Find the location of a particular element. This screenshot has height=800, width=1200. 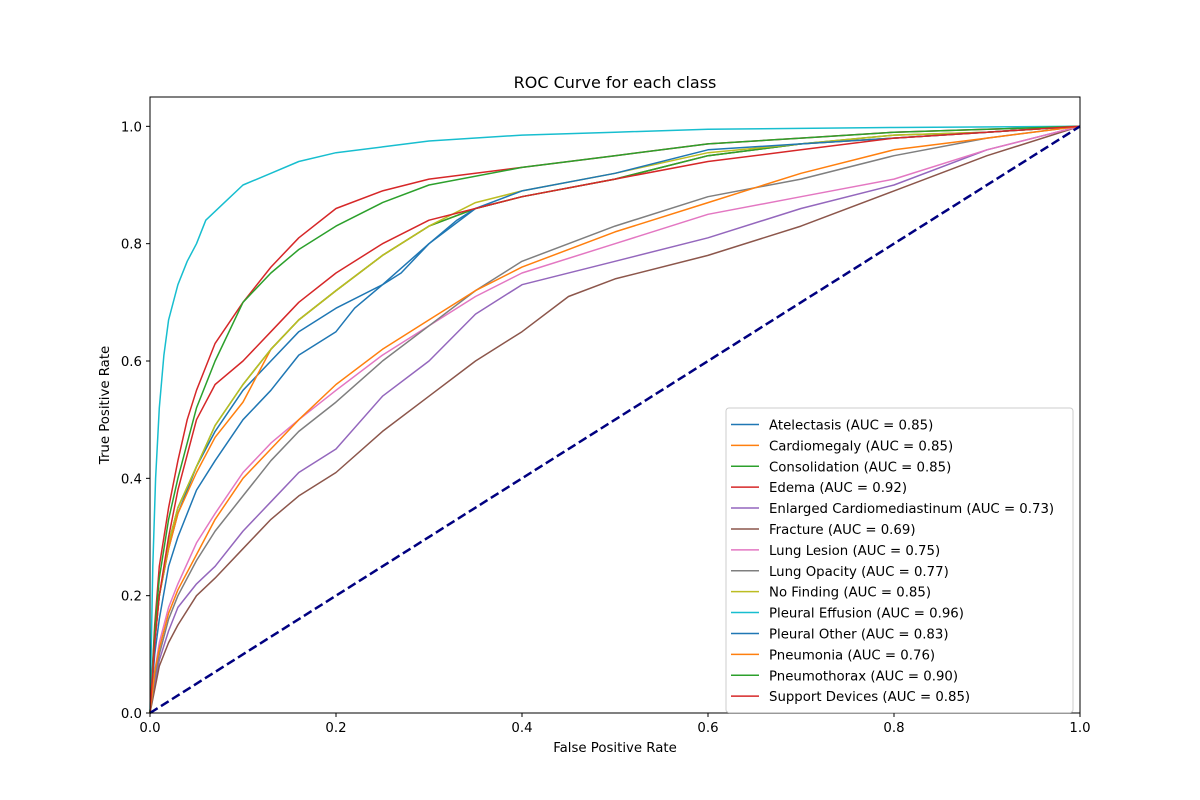

legend-label: Pleural Other (AUC = 0.83) is located at coordinates (859, 634).